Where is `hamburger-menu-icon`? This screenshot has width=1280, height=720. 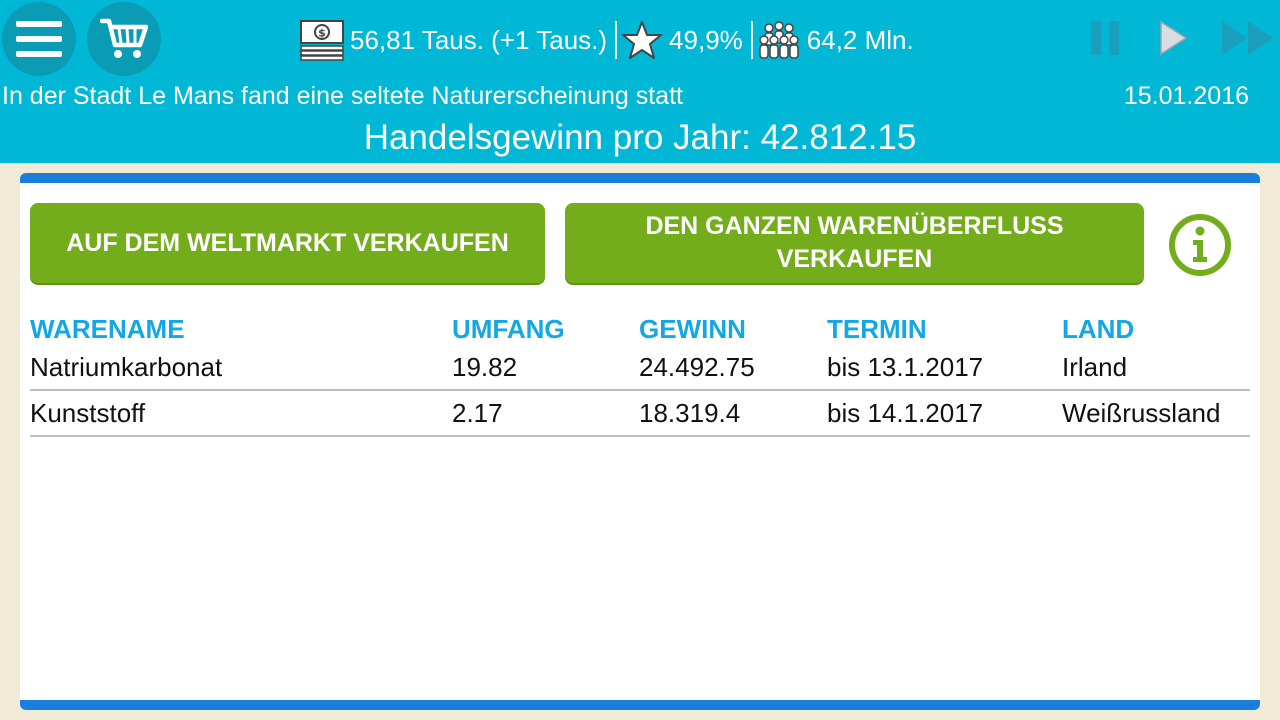
hamburger-menu-icon is located at coordinates (39, 39).